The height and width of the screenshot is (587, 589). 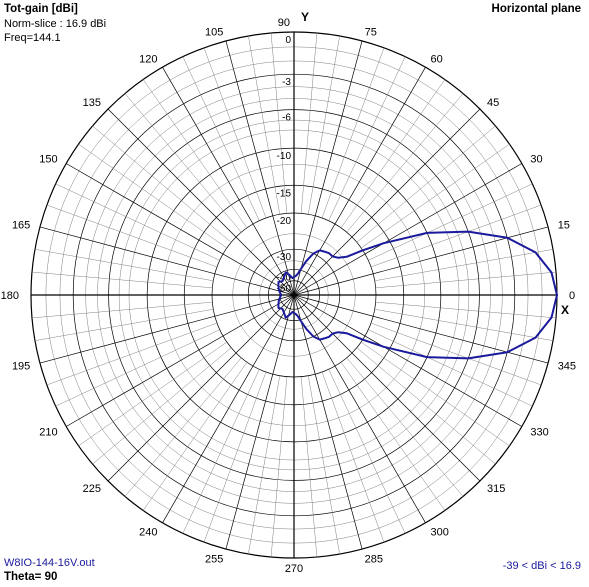 What do you see at coordinates (284, 289) in the screenshot?
I see `ring-label: -50` at bounding box center [284, 289].